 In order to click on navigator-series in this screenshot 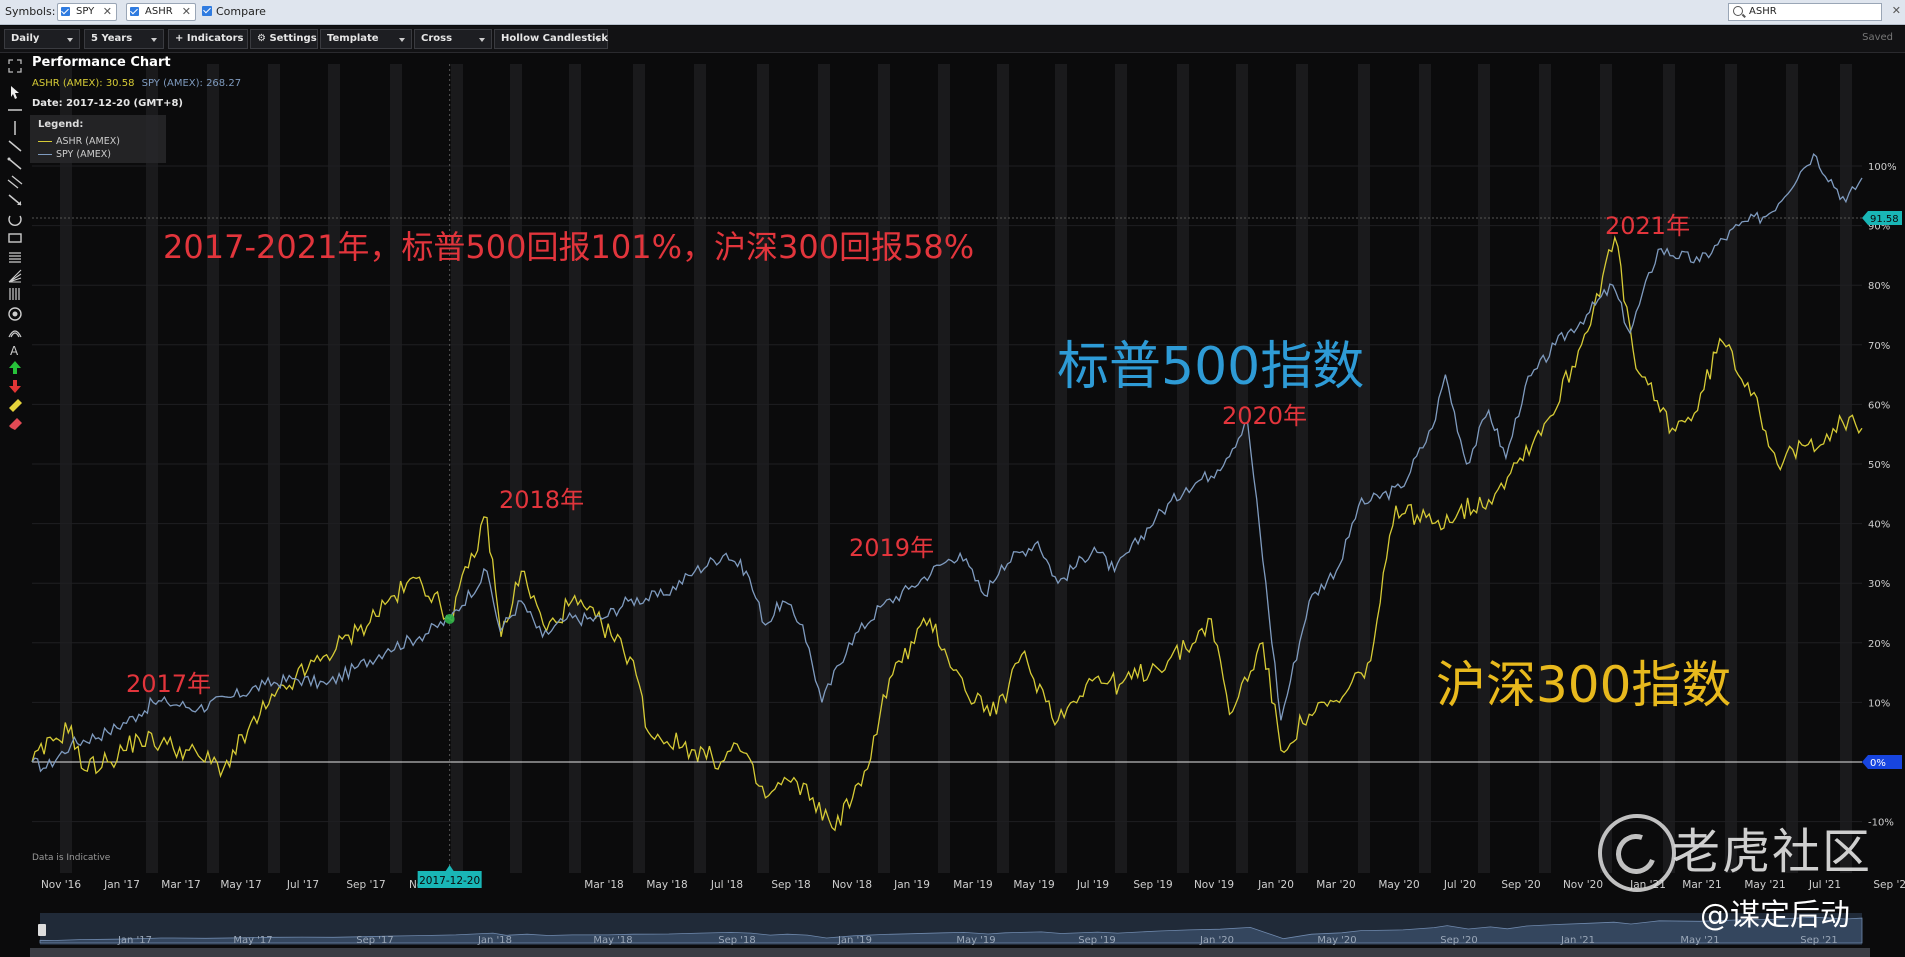, I will do `click(951, 930)`.